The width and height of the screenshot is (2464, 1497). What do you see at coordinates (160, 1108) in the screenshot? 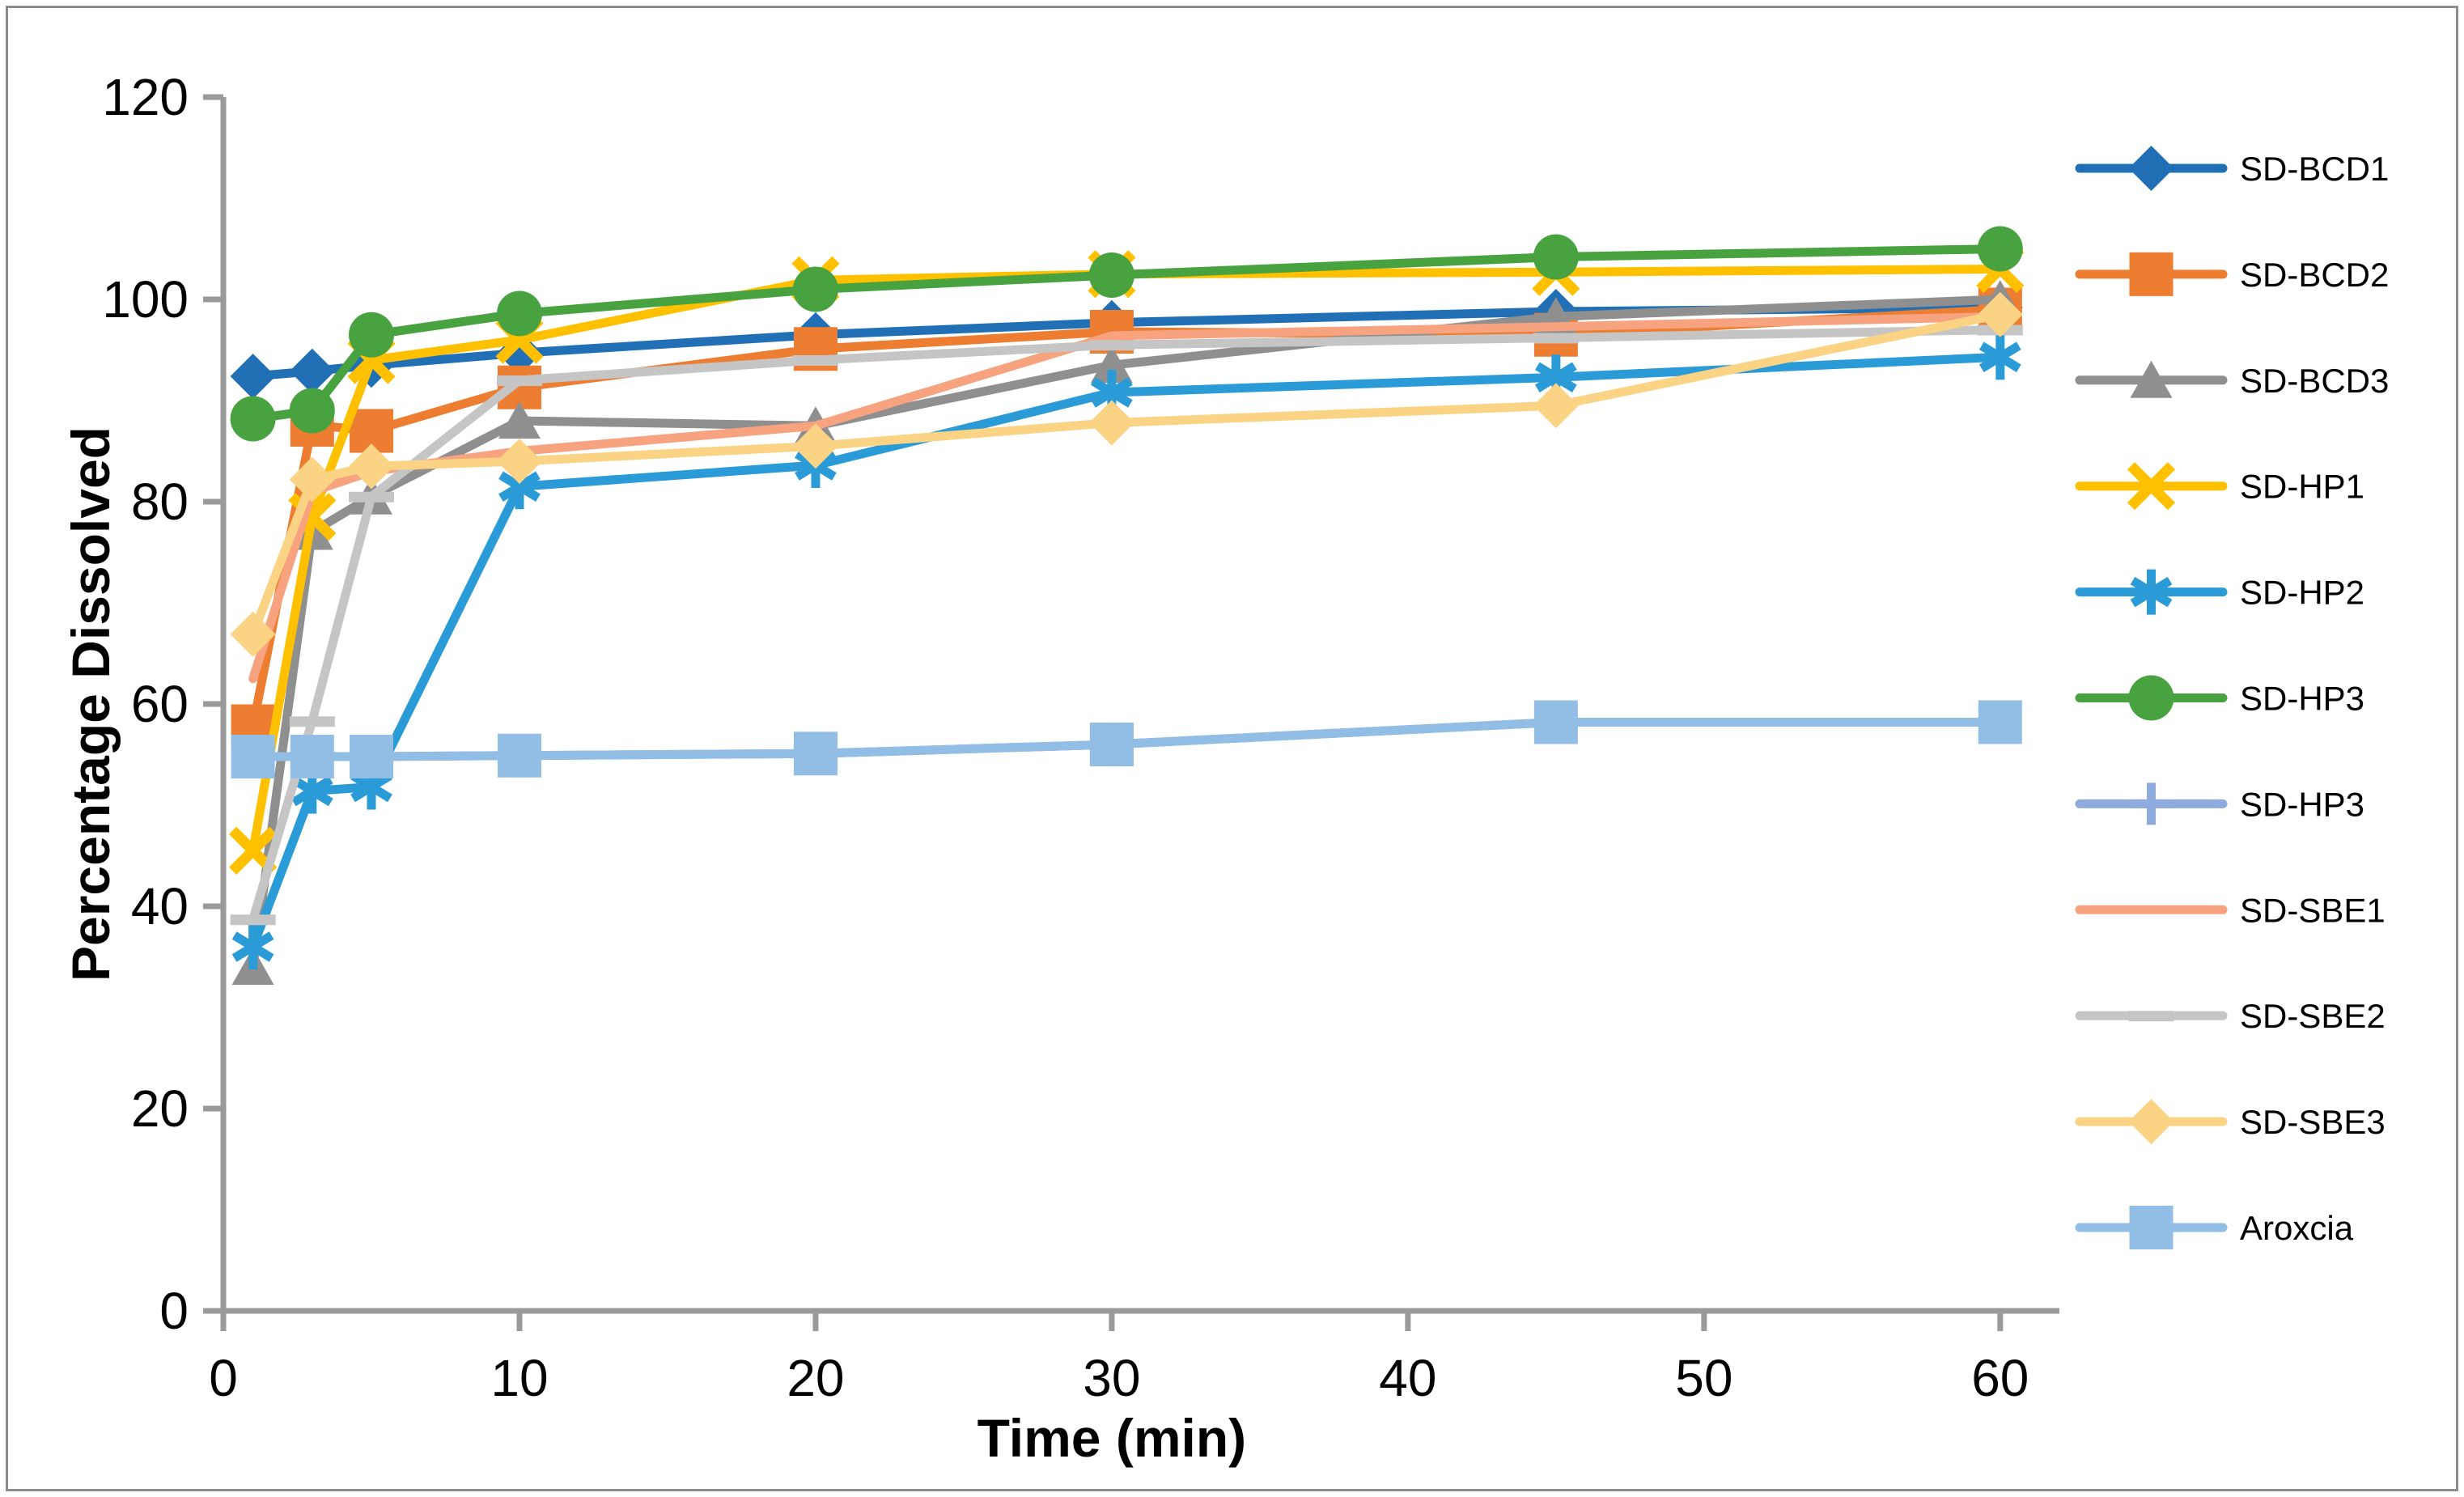
I see `y-tick-label: 20` at bounding box center [160, 1108].